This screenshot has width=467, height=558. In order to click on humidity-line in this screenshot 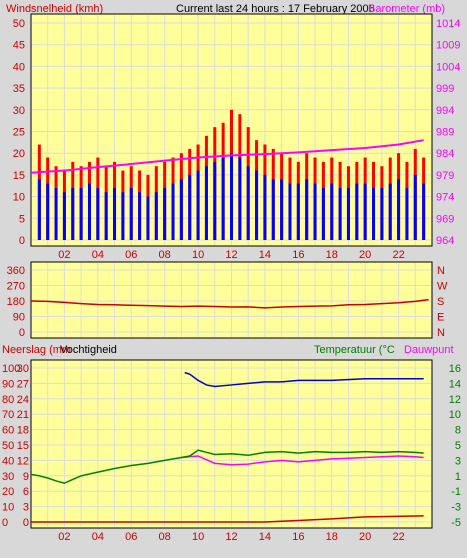, I will do `click(304, 379)`.